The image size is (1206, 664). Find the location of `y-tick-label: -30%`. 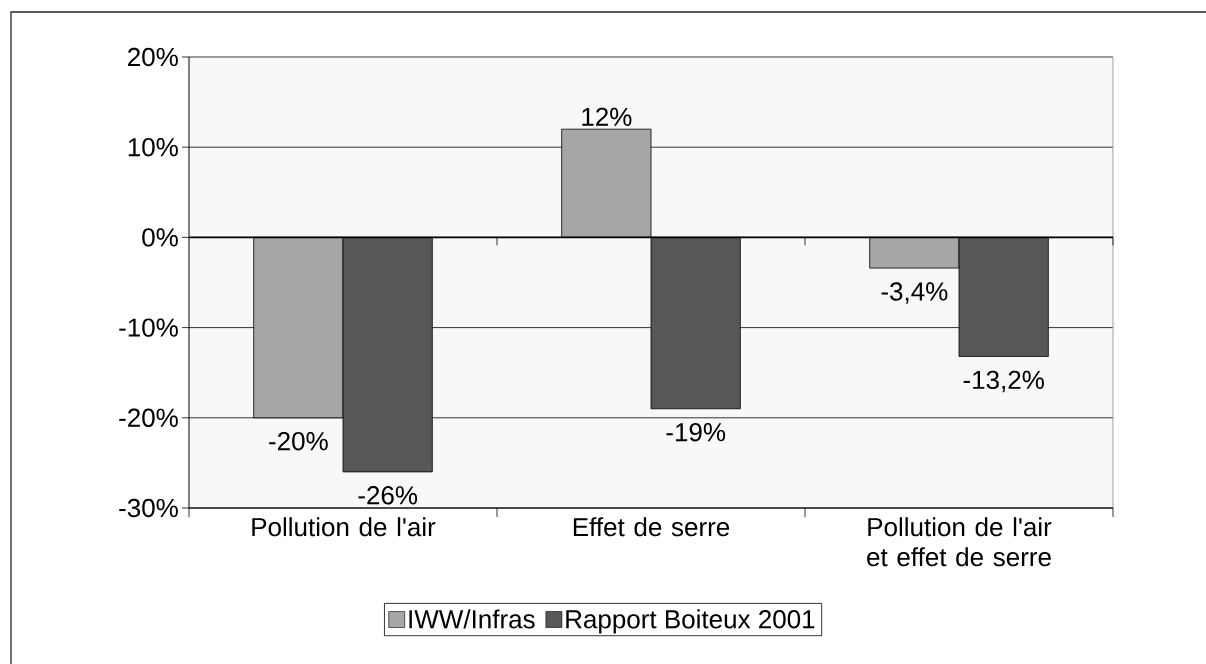

y-tick-label: -30% is located at coordinates (148, 508).